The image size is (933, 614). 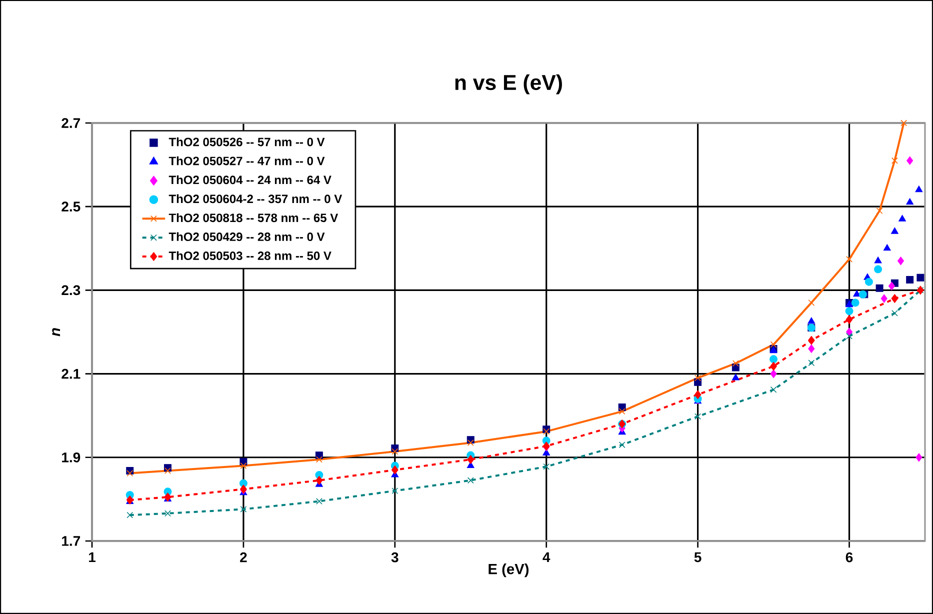 What do you see at coordinates (71, 207) in the screenshot?
I see `y-tick-label: 2.5` at bounding box center [71, 207].